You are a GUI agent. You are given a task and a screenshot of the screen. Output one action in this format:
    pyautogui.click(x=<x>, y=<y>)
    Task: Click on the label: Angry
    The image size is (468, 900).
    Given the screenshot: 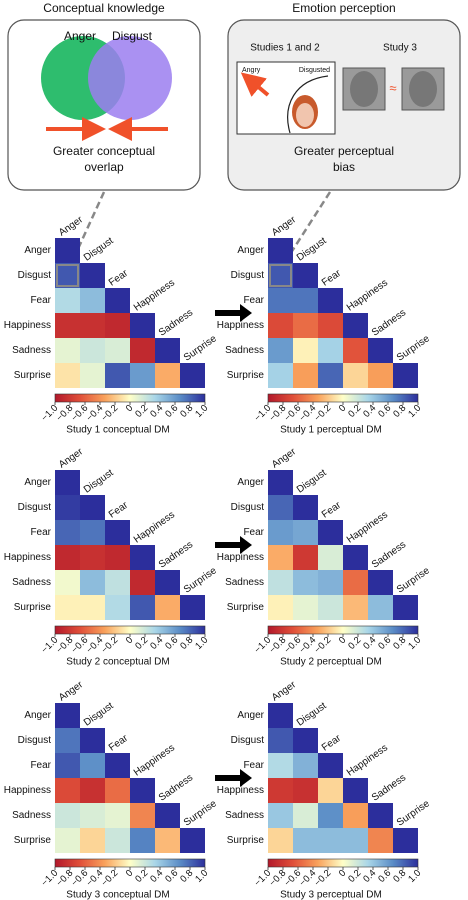 What is the action you would take?
    pyautogui.click(x=251, y=70)
    